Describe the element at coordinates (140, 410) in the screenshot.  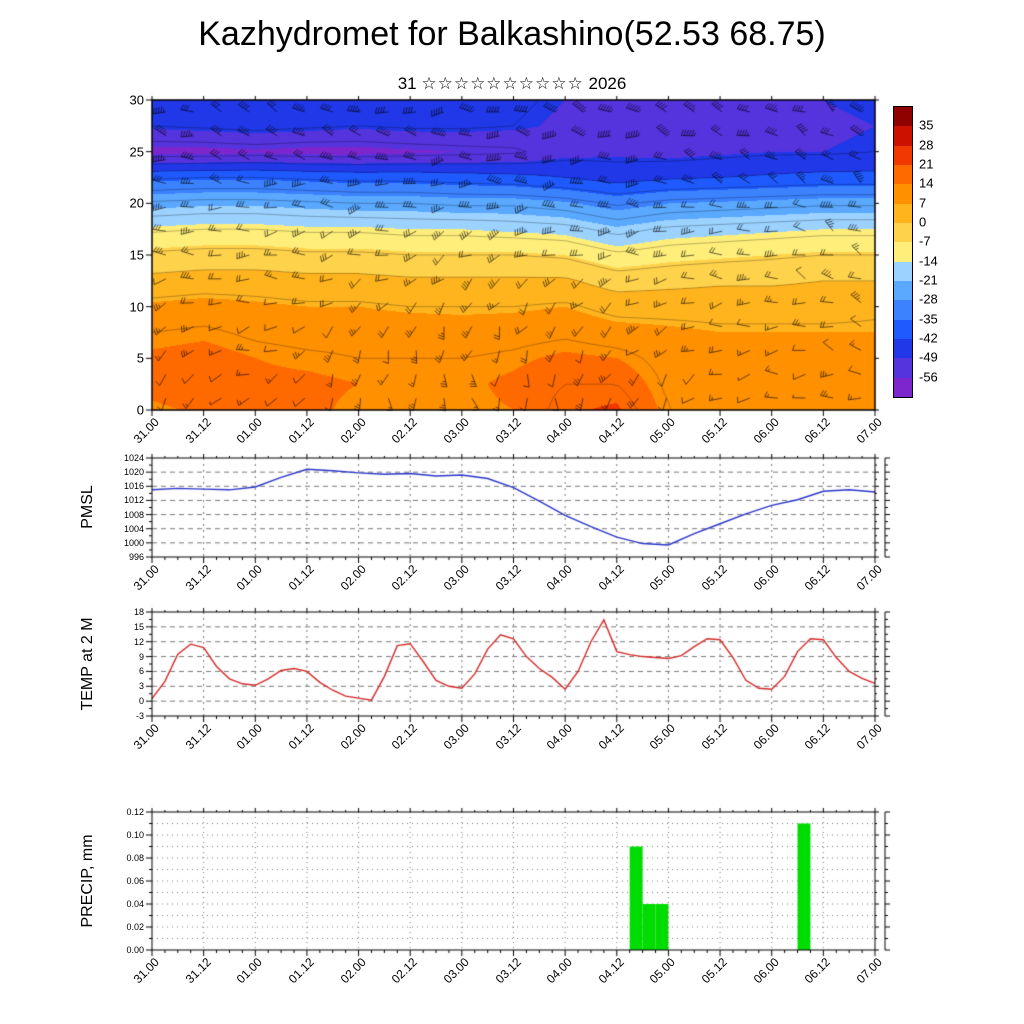
I see `cross-section-ytick-label: 0` at that location.